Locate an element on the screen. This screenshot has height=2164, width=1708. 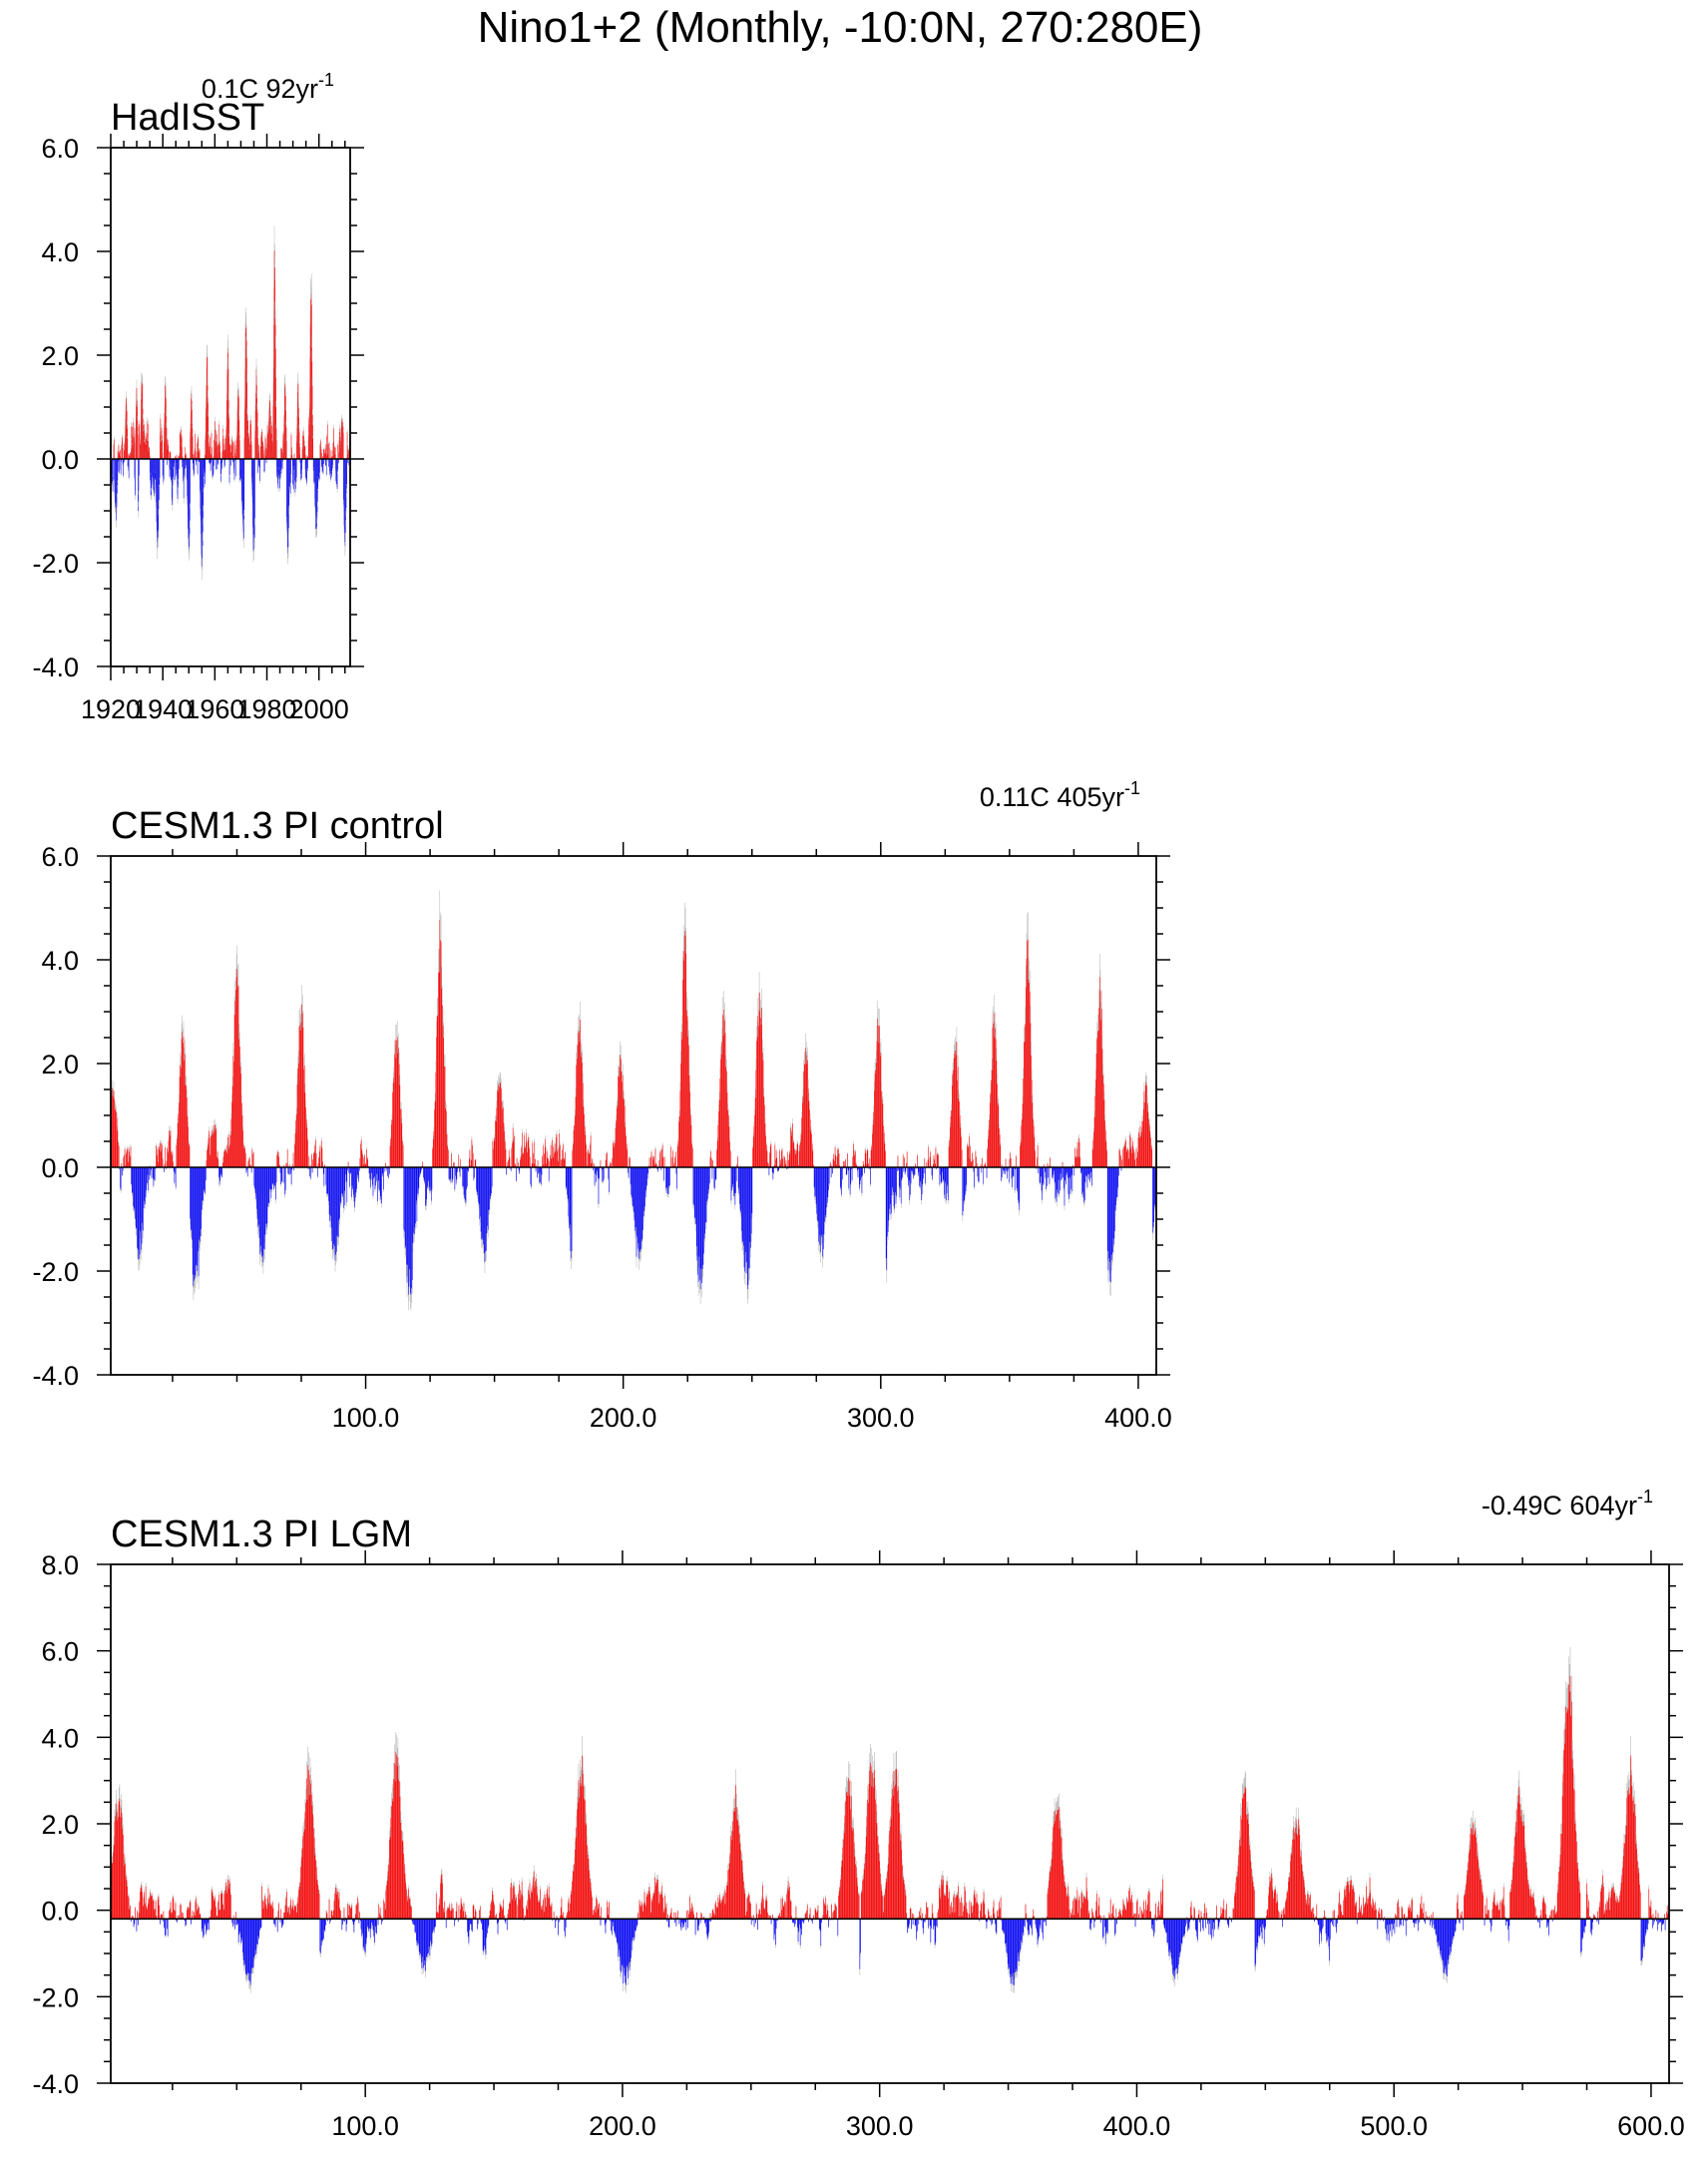
panel-title: HadISST is located at coordinates (187, 118).